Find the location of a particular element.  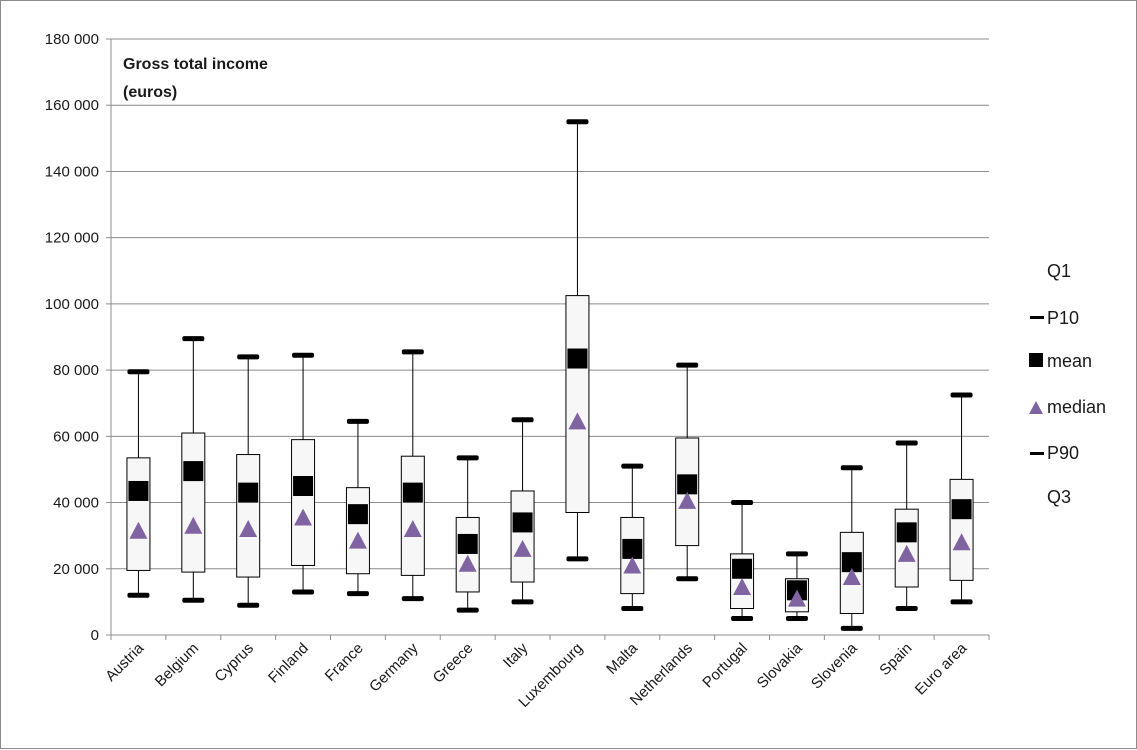

box-finland is located at coordinates (303, 473).